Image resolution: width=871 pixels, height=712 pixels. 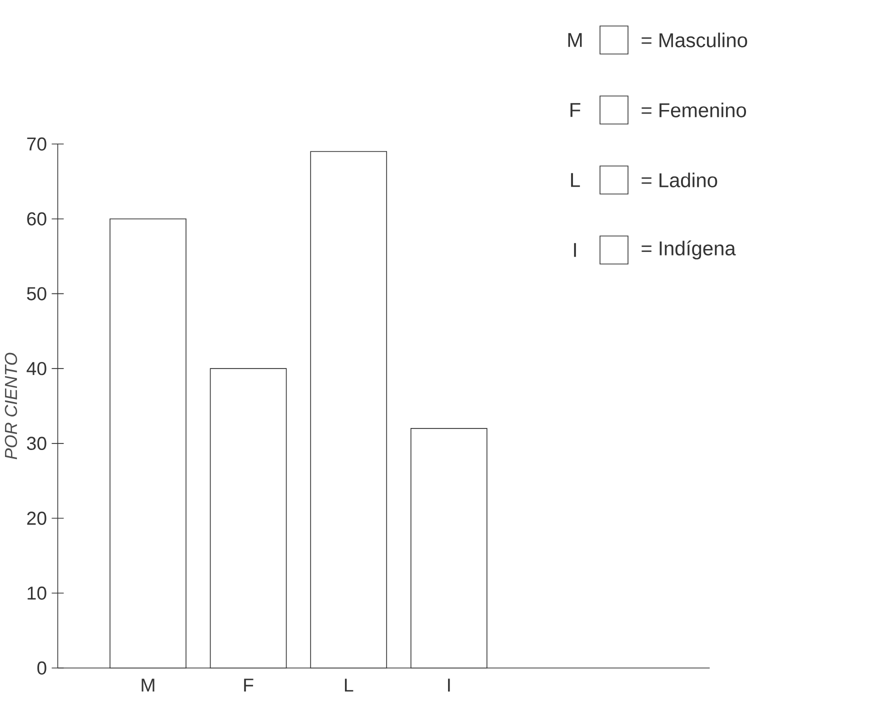 I want to click on category-label: F, so click(x=575, y=110).